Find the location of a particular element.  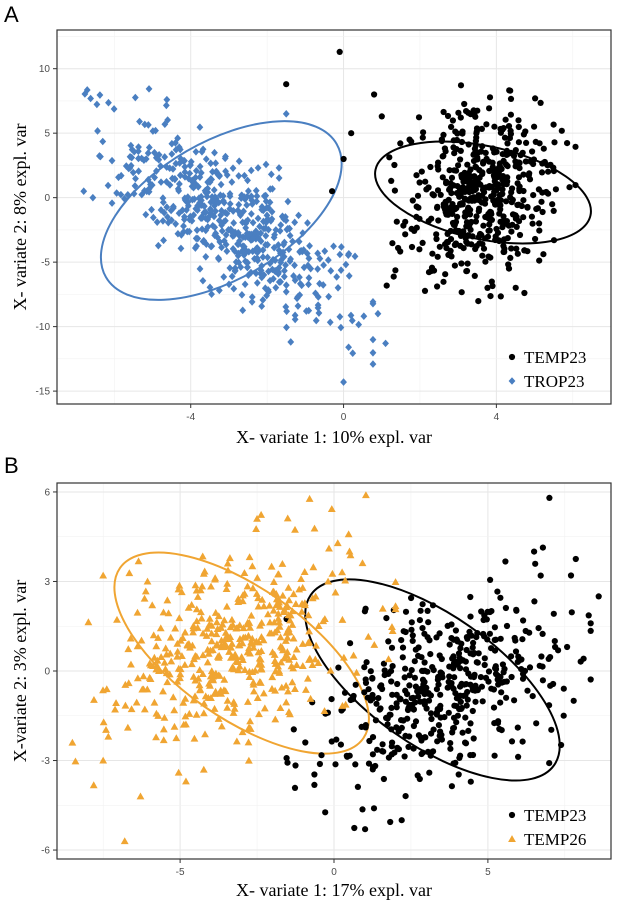

legend-label-temp23: TEMP23 is located at coordinates (555, 815).